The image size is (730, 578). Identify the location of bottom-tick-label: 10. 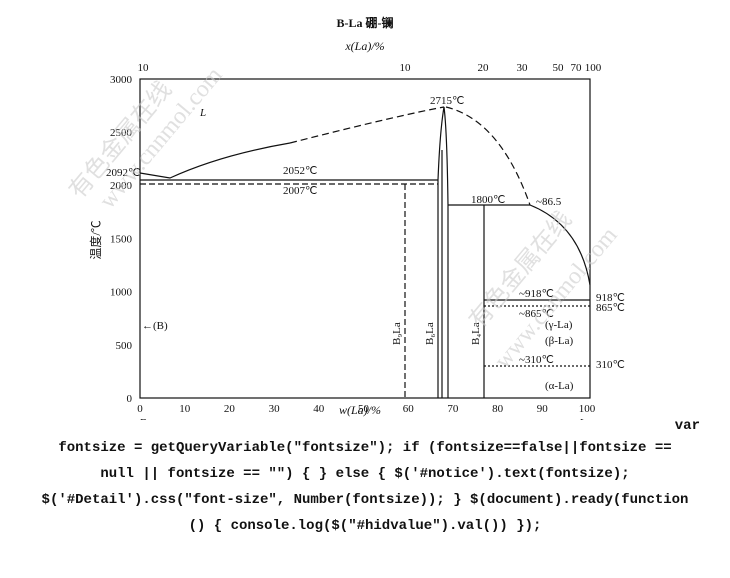
(185, 409).